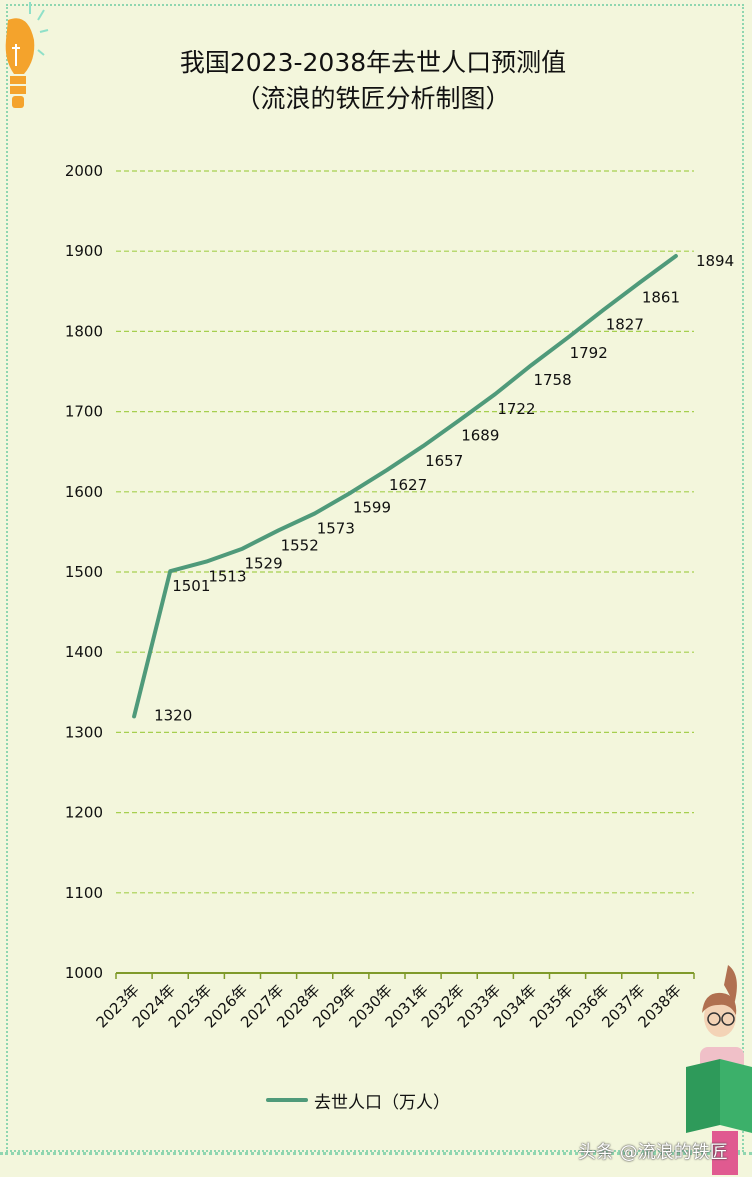 This screenshot has width=752, height=1177. I want to click on y-tick-label: 1400, so click(84, 652).